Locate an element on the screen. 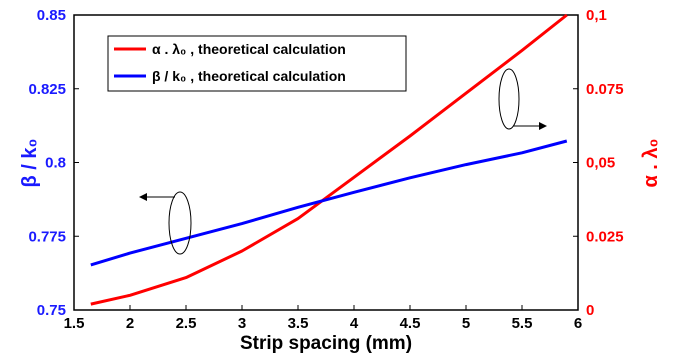 The height and width of the screenshot is (362, 681). x-tick-label: 4 is located at coordinates (354, 323).